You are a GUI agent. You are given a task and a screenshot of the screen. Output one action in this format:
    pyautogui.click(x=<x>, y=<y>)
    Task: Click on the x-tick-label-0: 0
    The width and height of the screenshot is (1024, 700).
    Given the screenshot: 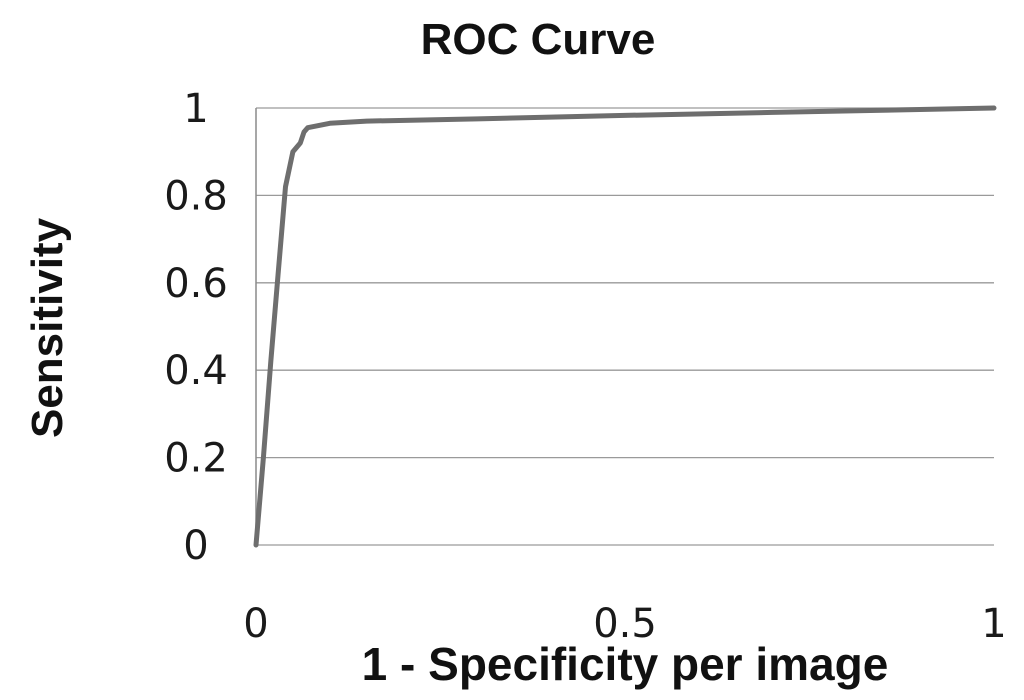 What is the action you would take?
    pyautogui.click(x=255, y=624)
    